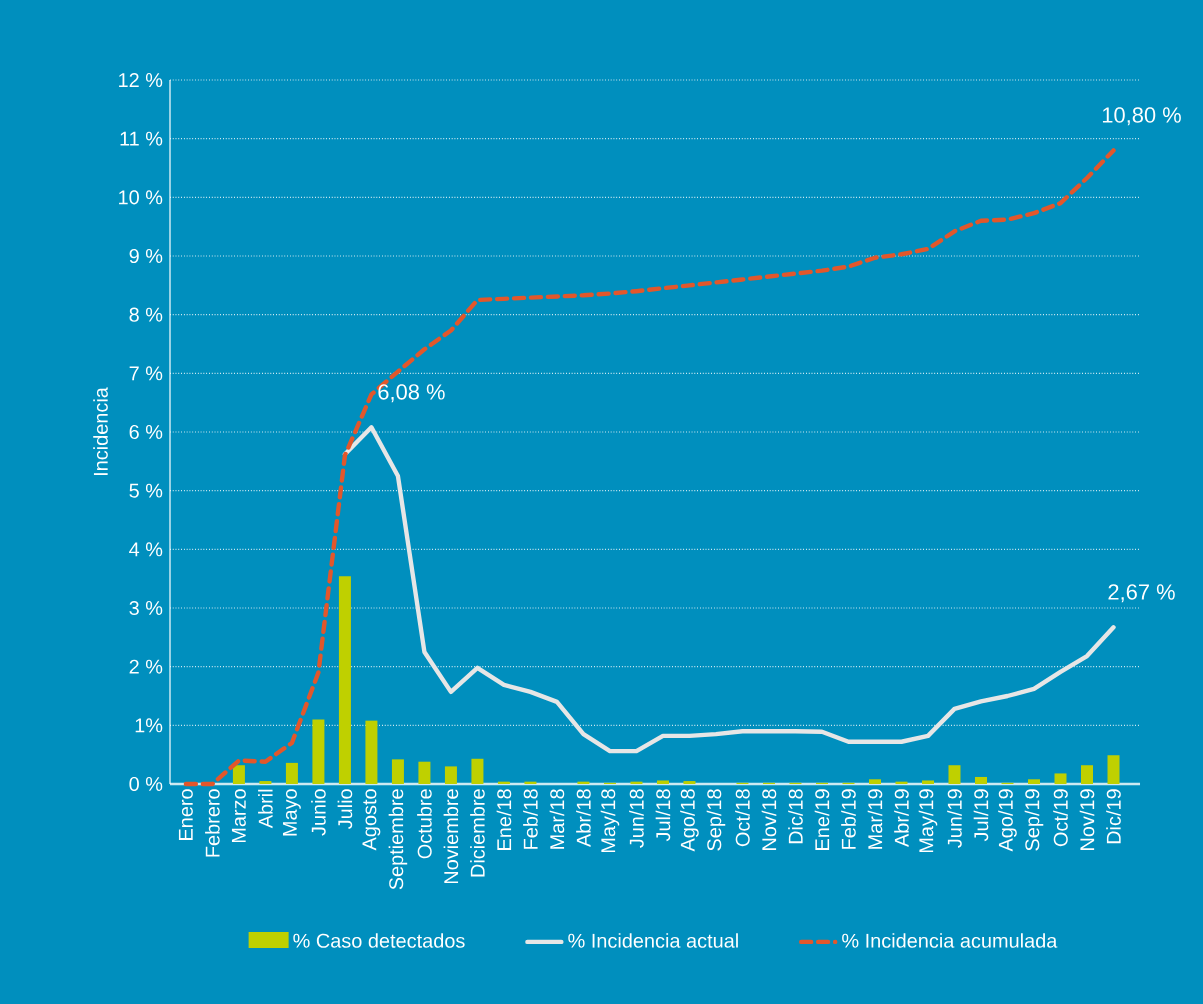 The width and height of the screenshot is (1203, 1004). Describe the element at coordinates (238, 816) in the screenshot. I see `x-tick-label: Marzo` at that location.